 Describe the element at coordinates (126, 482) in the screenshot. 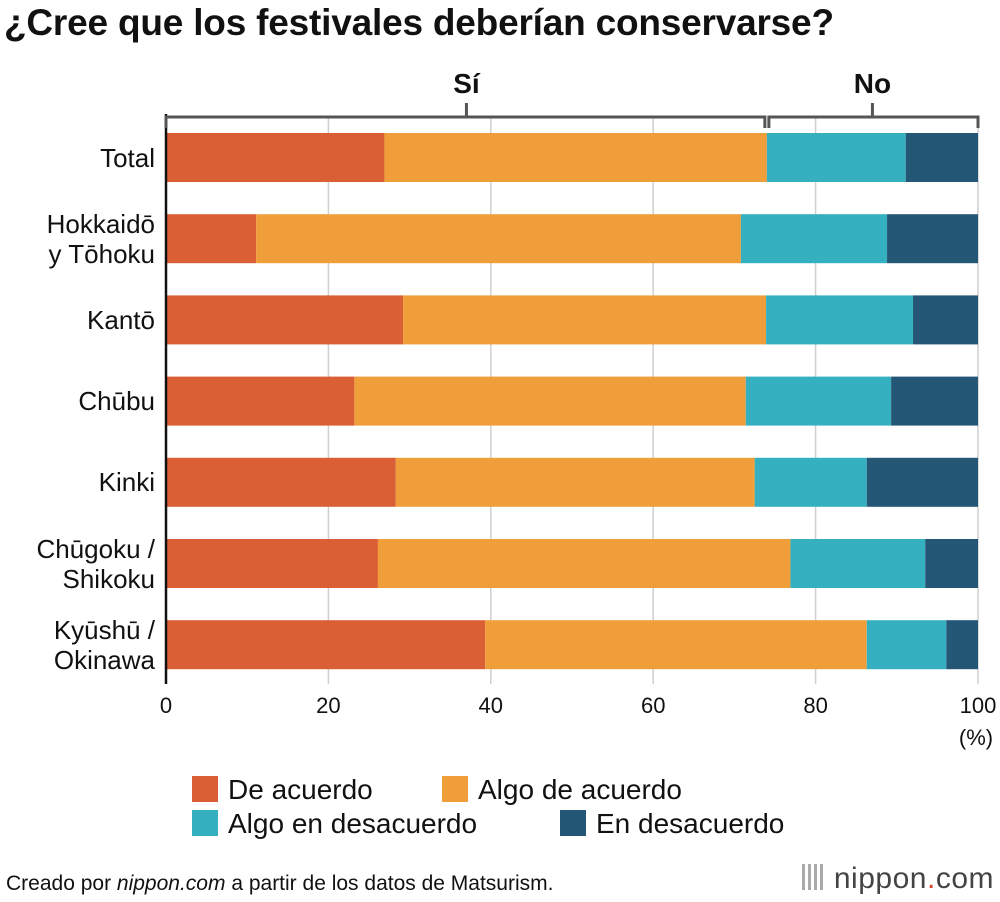

I see `category-label: Kinki` at that location.